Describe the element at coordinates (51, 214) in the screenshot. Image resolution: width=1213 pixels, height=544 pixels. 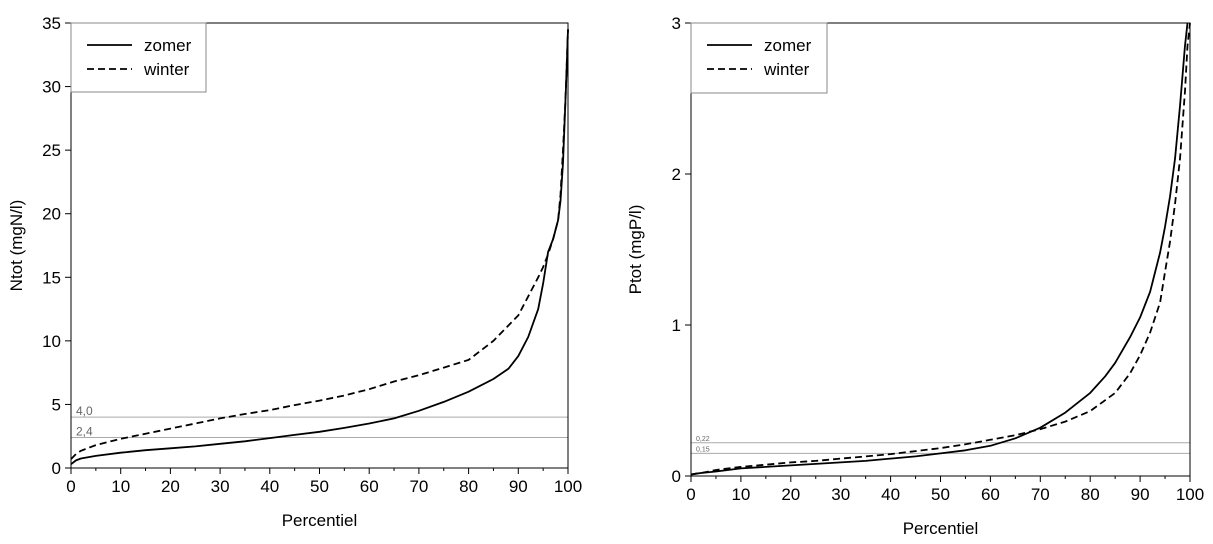
I see `y-tick-label: 20` at that location.